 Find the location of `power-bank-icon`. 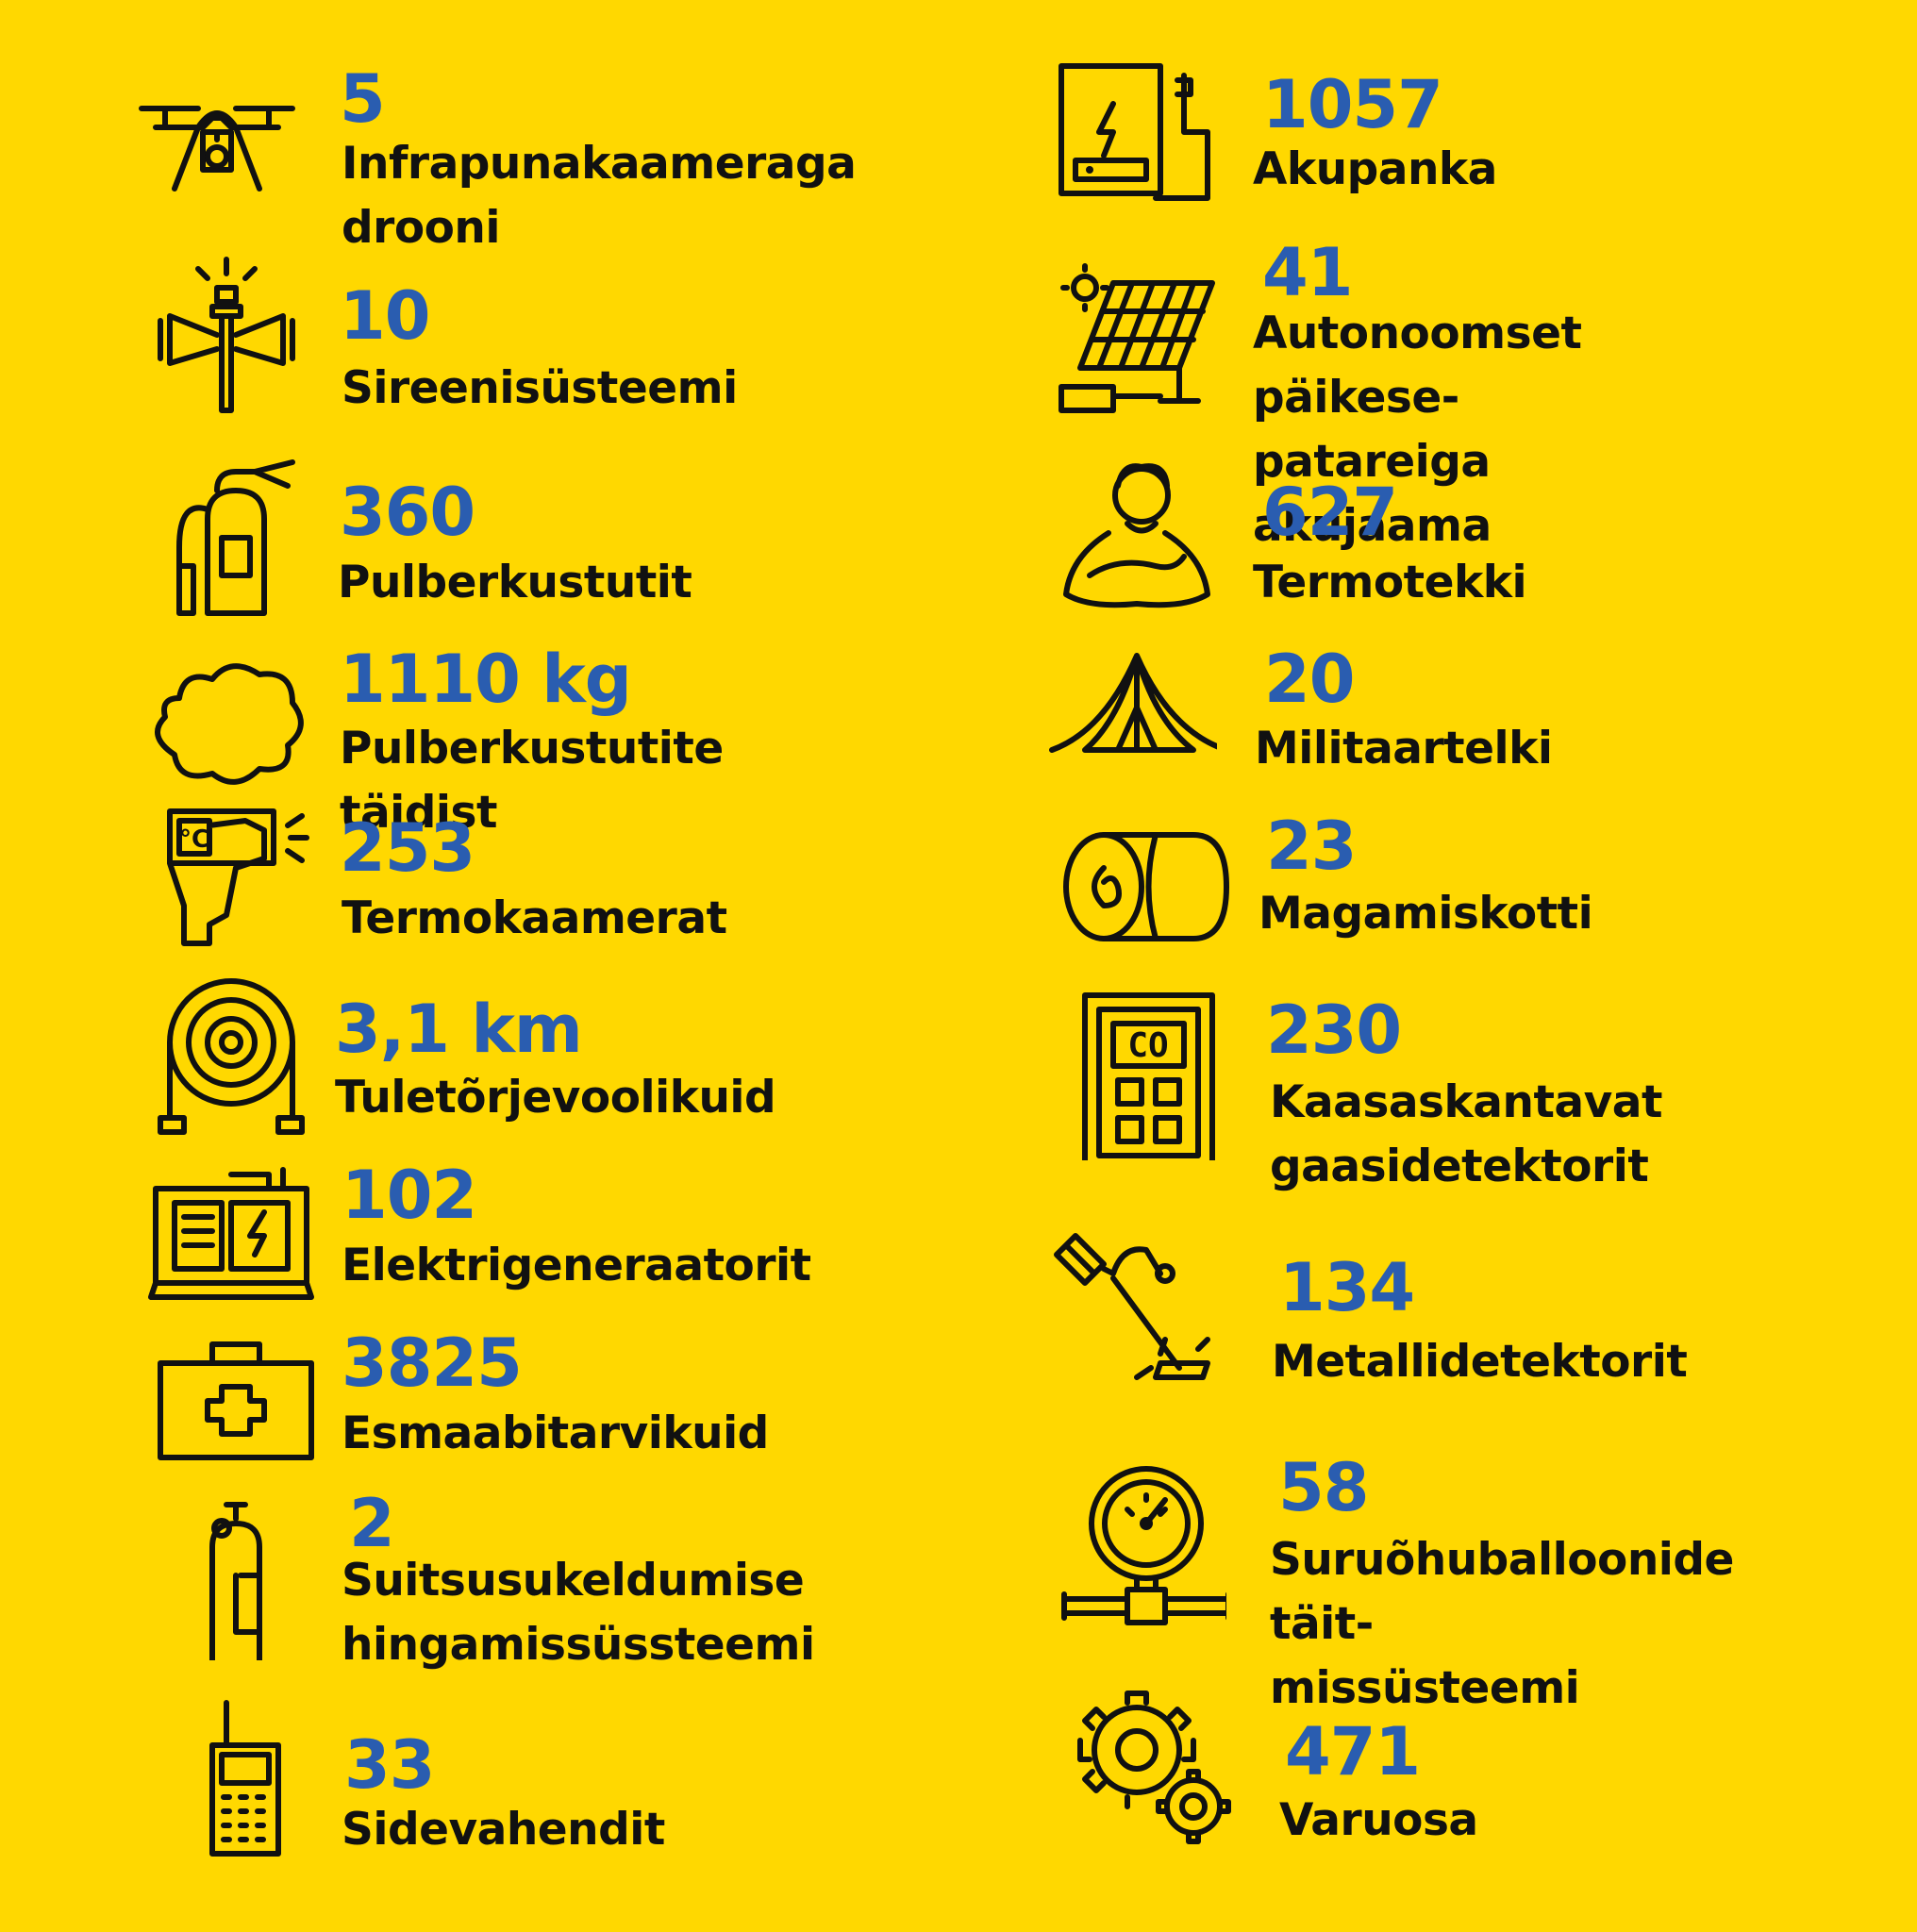

power-bank-icon is located at coordinates (1141, 146).